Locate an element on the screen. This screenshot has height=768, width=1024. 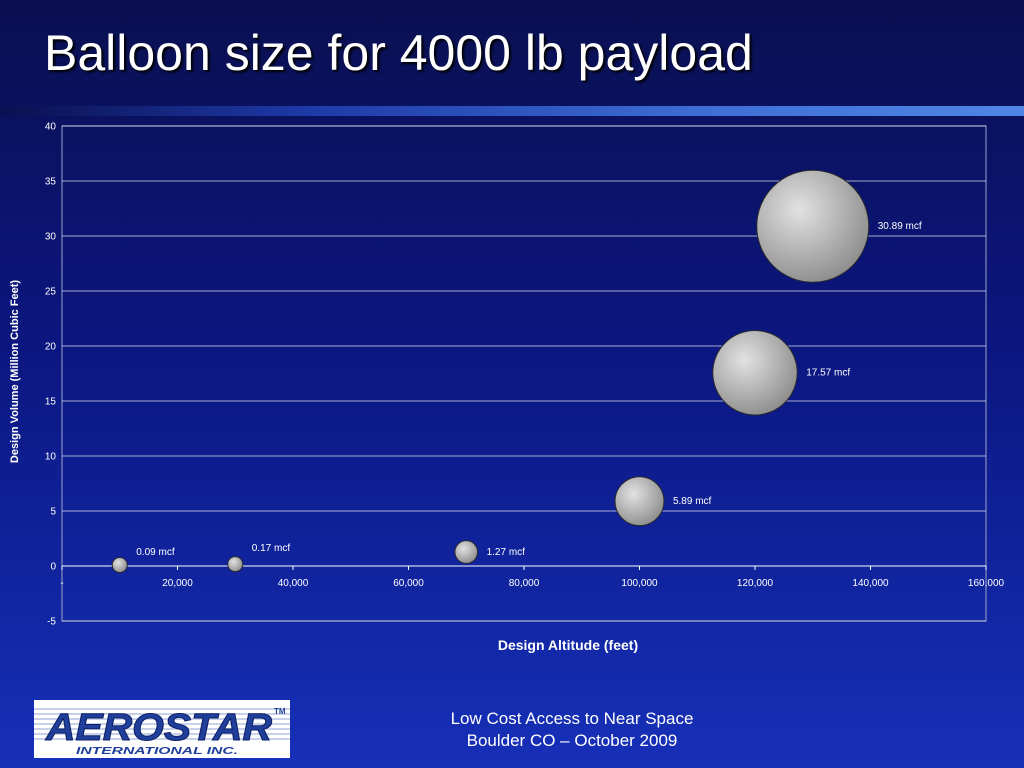
svg-text: AEROSTAR is located at coordinates (159, 728).